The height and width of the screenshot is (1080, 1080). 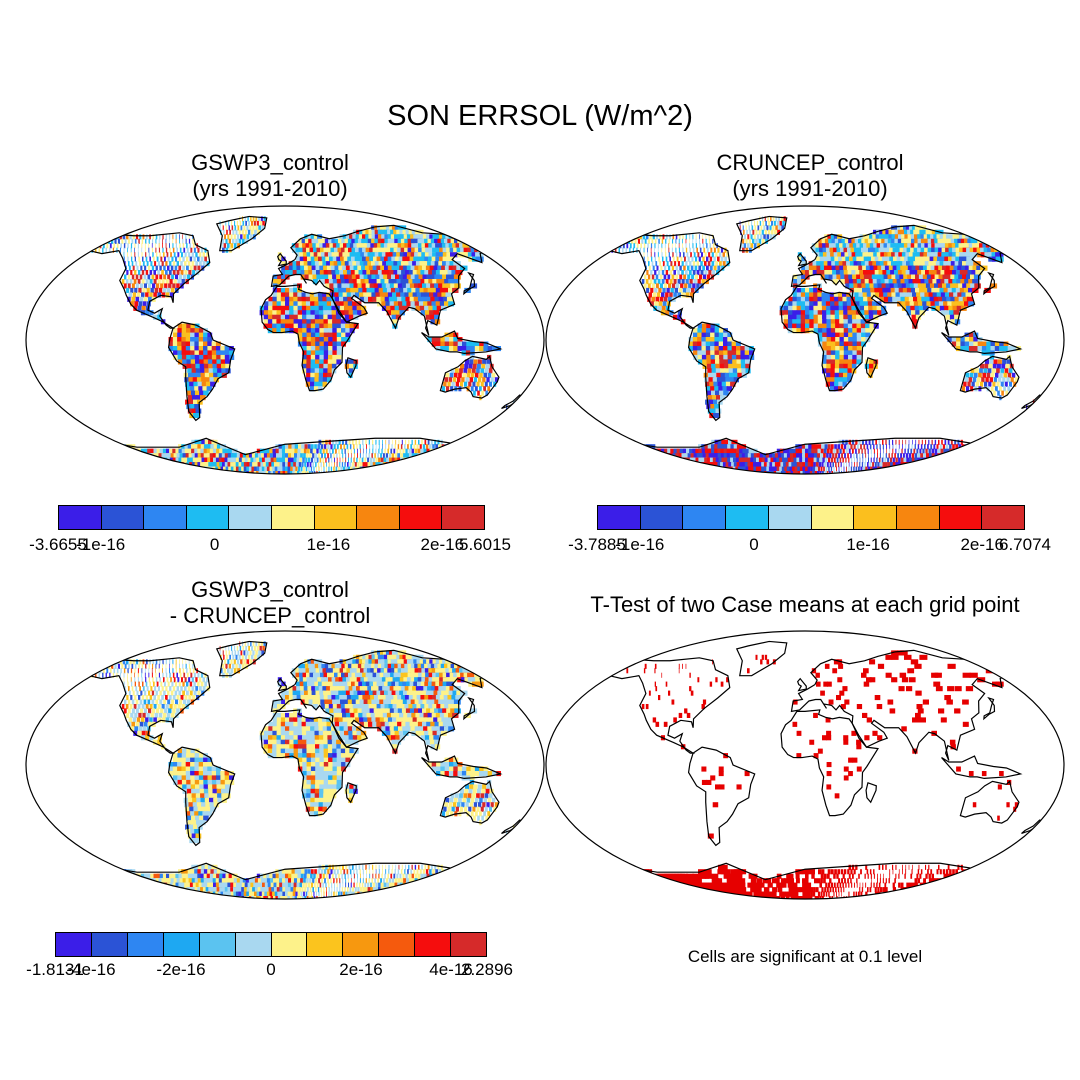 I want to click on panel-title-cruncep-line2: (yrs 1991-2010), so click(x=810, y=188).